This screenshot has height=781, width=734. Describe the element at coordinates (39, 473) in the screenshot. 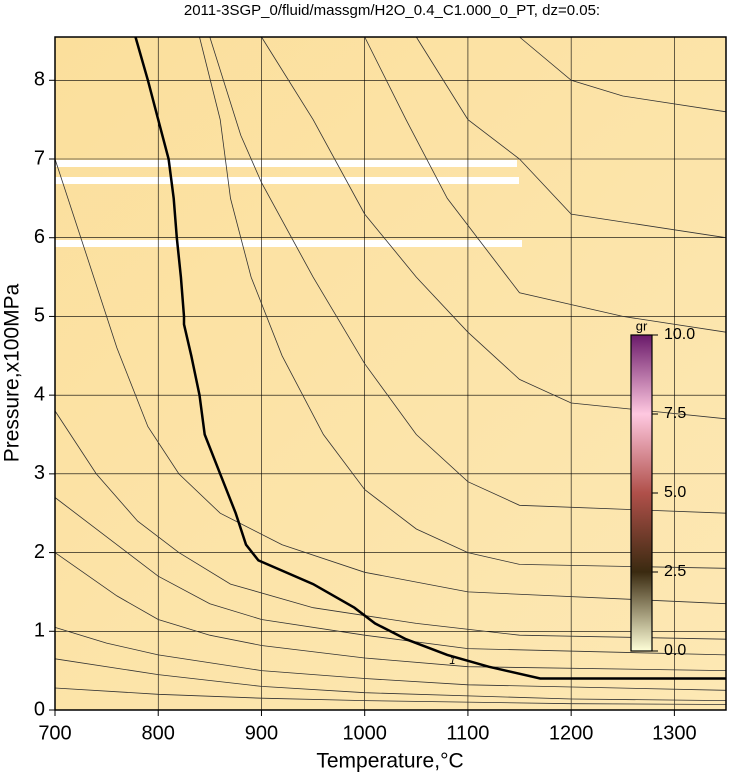

I see `y-tick-label: 3` at that location.